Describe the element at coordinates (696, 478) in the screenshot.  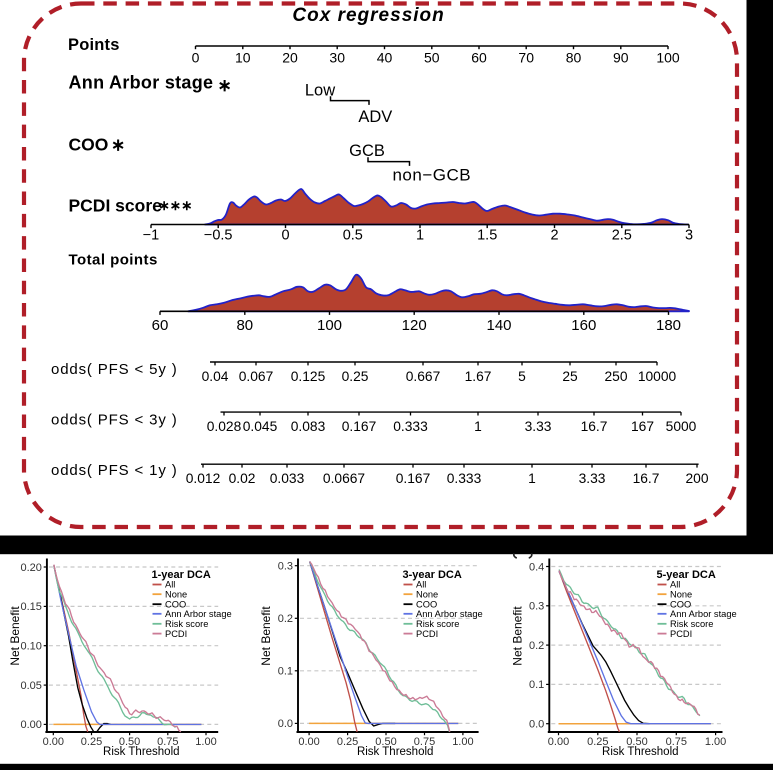
I see `svg-text: 200` at that location.